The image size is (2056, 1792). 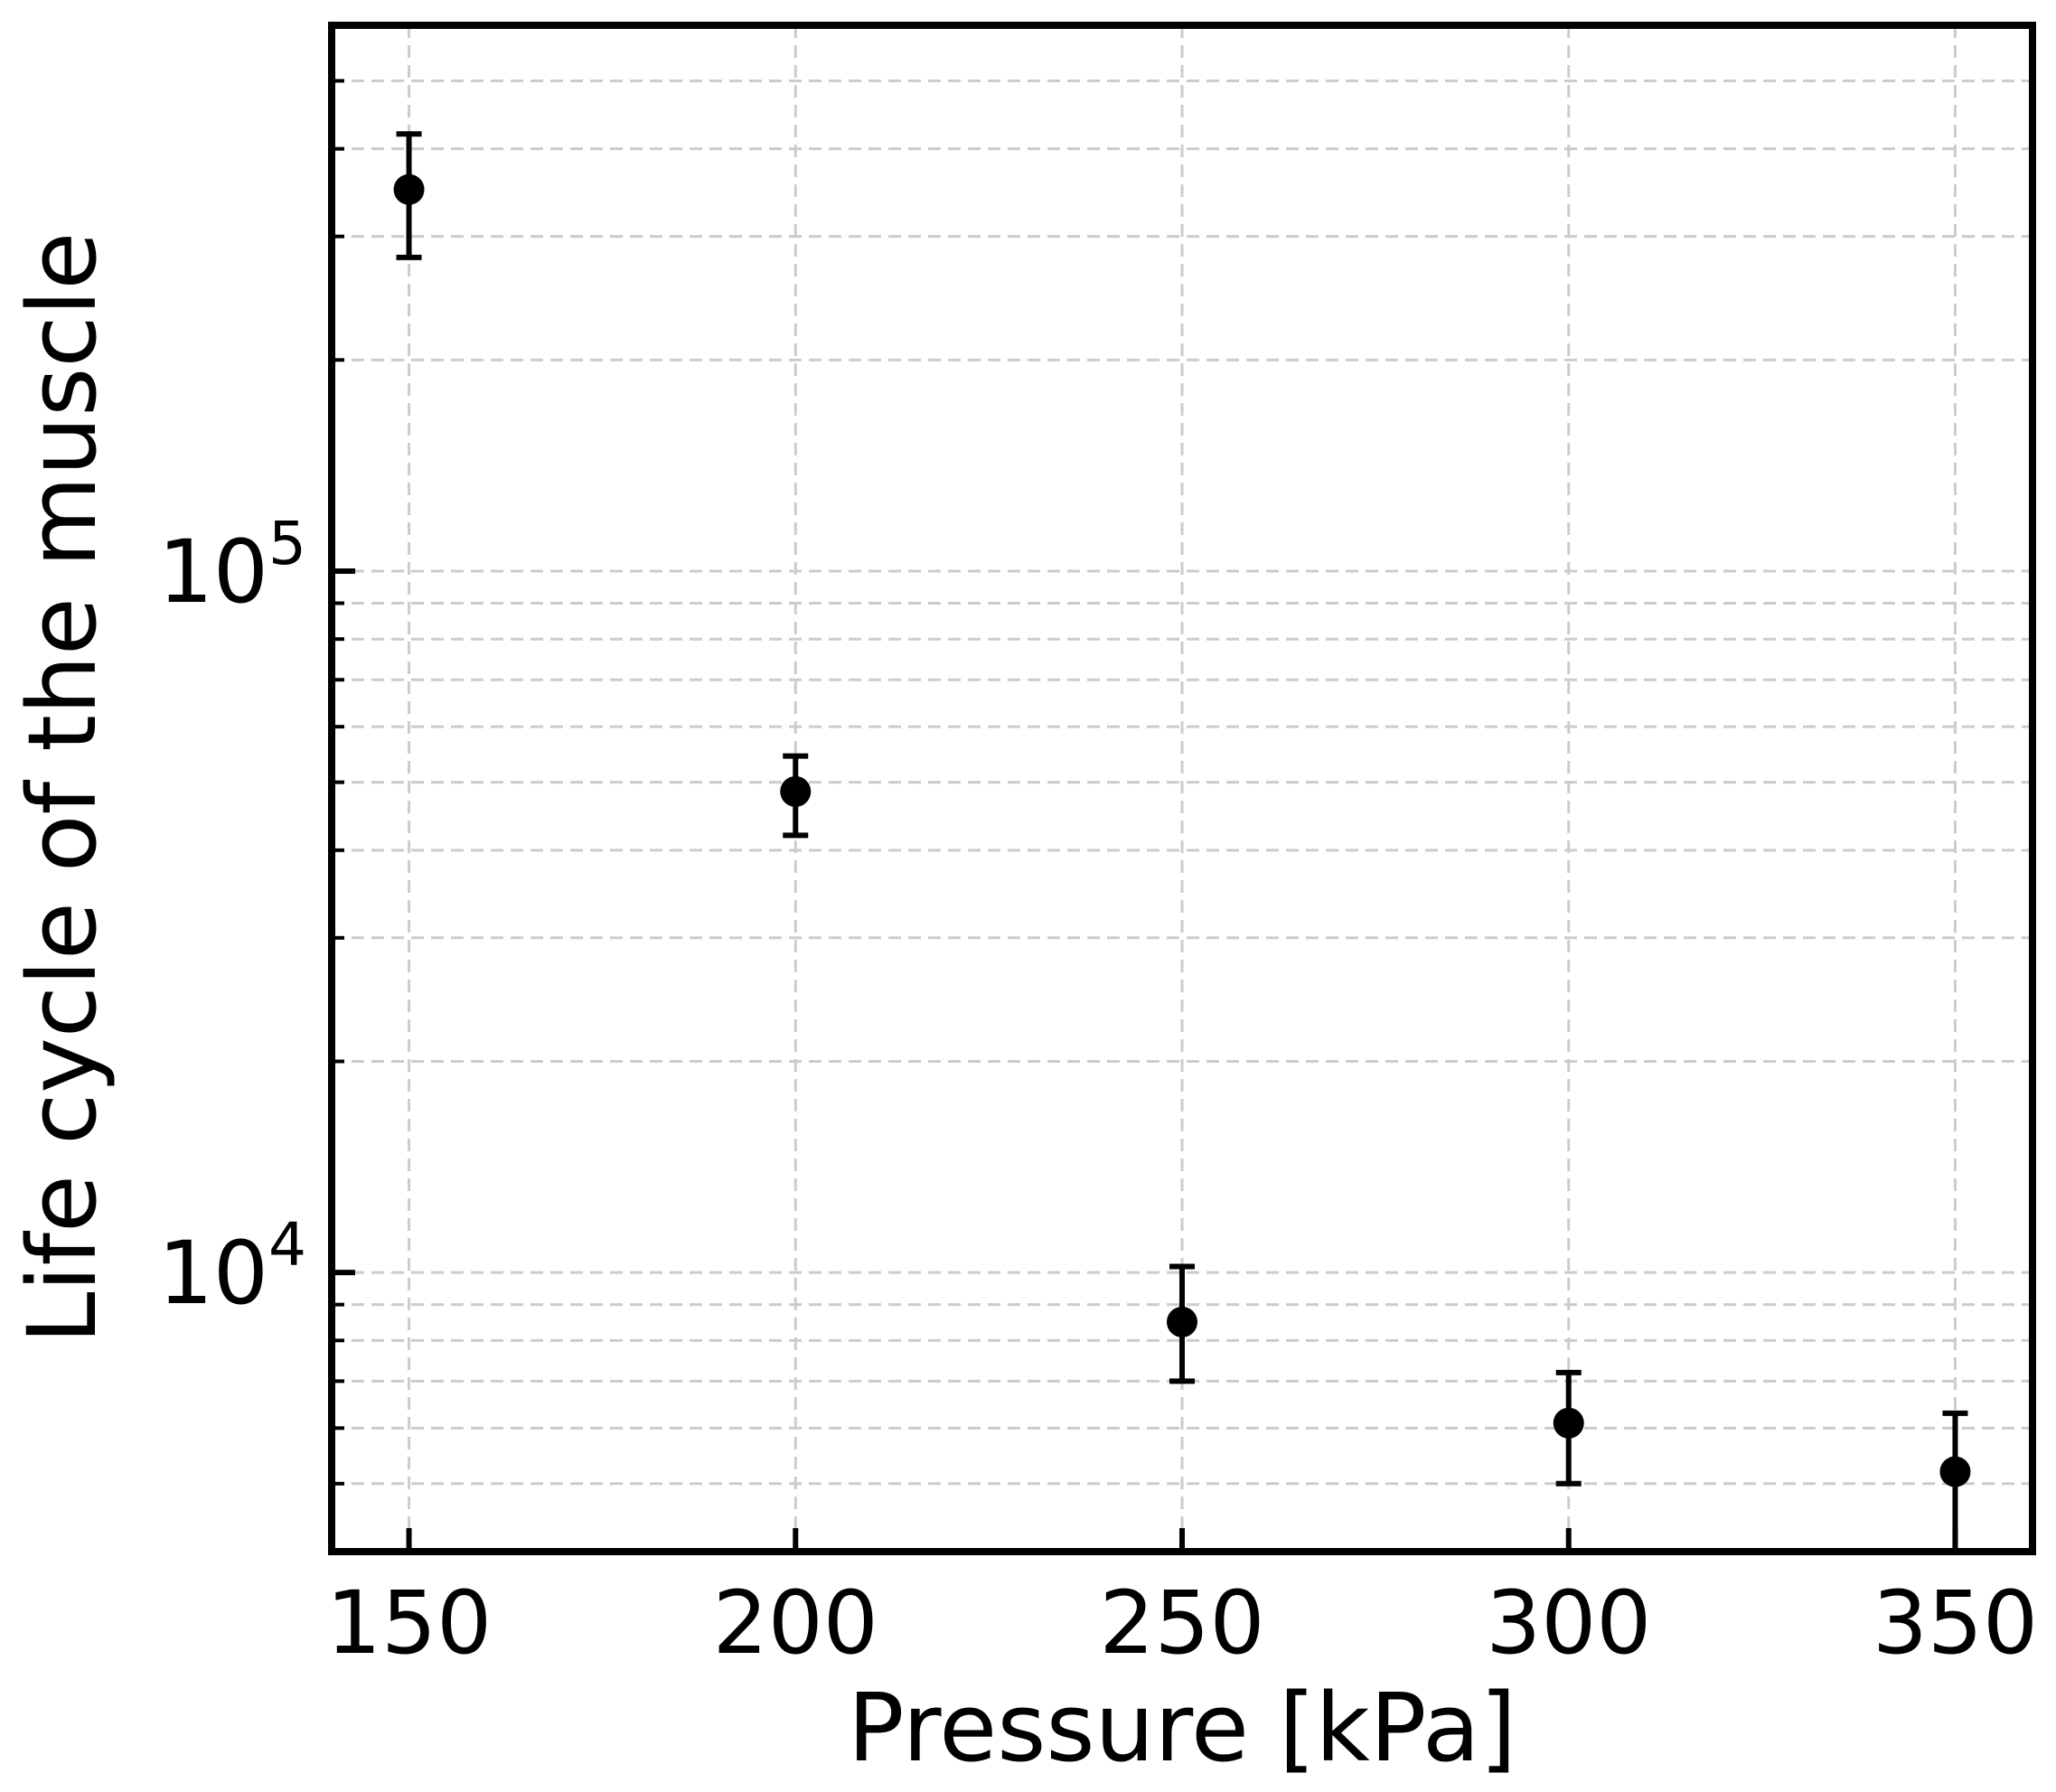 What do you see at coordinates (62, 788) in the screenshot?
I see `y-axis-label: Life cycle of the muscle` at bounding box center [62, 788].